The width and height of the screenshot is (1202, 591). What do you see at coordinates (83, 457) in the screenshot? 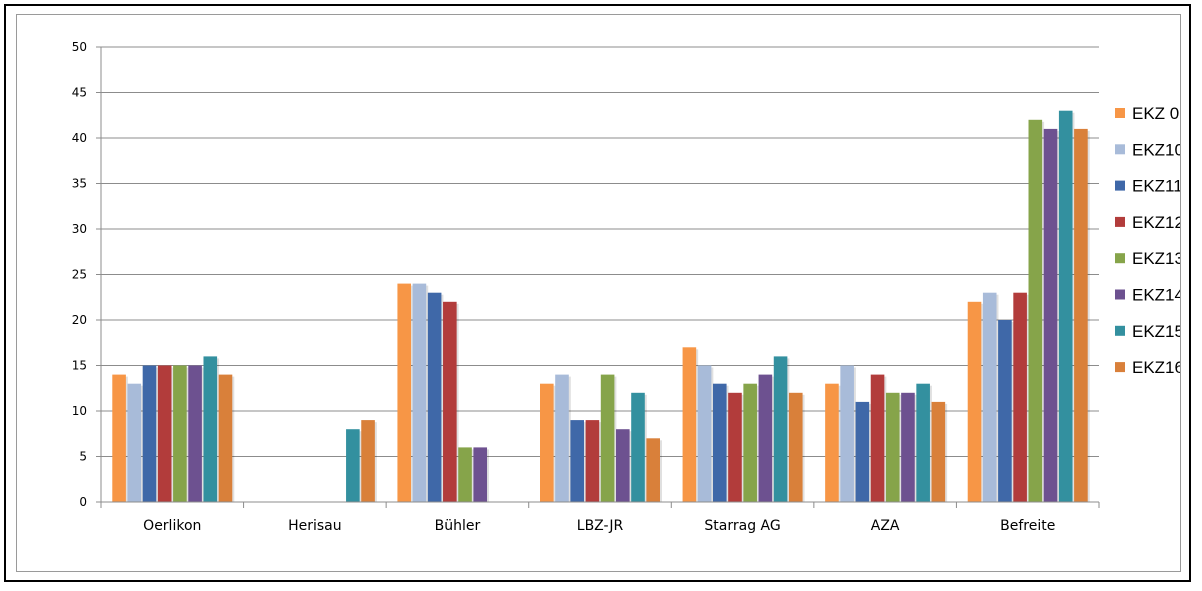
I see `y-tick-label: 5` at bounding box center [83, 457].